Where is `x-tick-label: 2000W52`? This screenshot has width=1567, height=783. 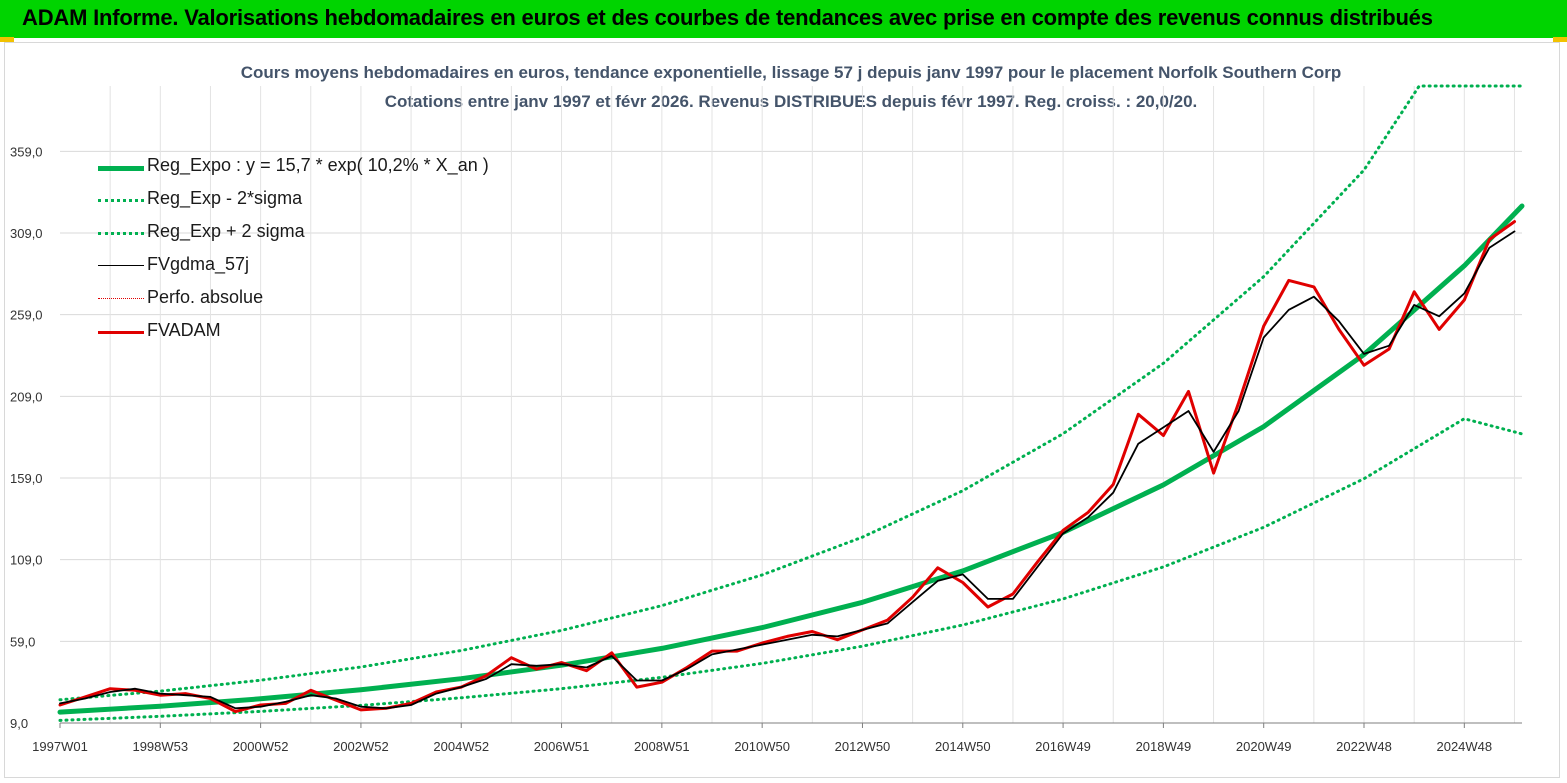
x-tick-label: 2000W52 is located at coordinates (261, 746).